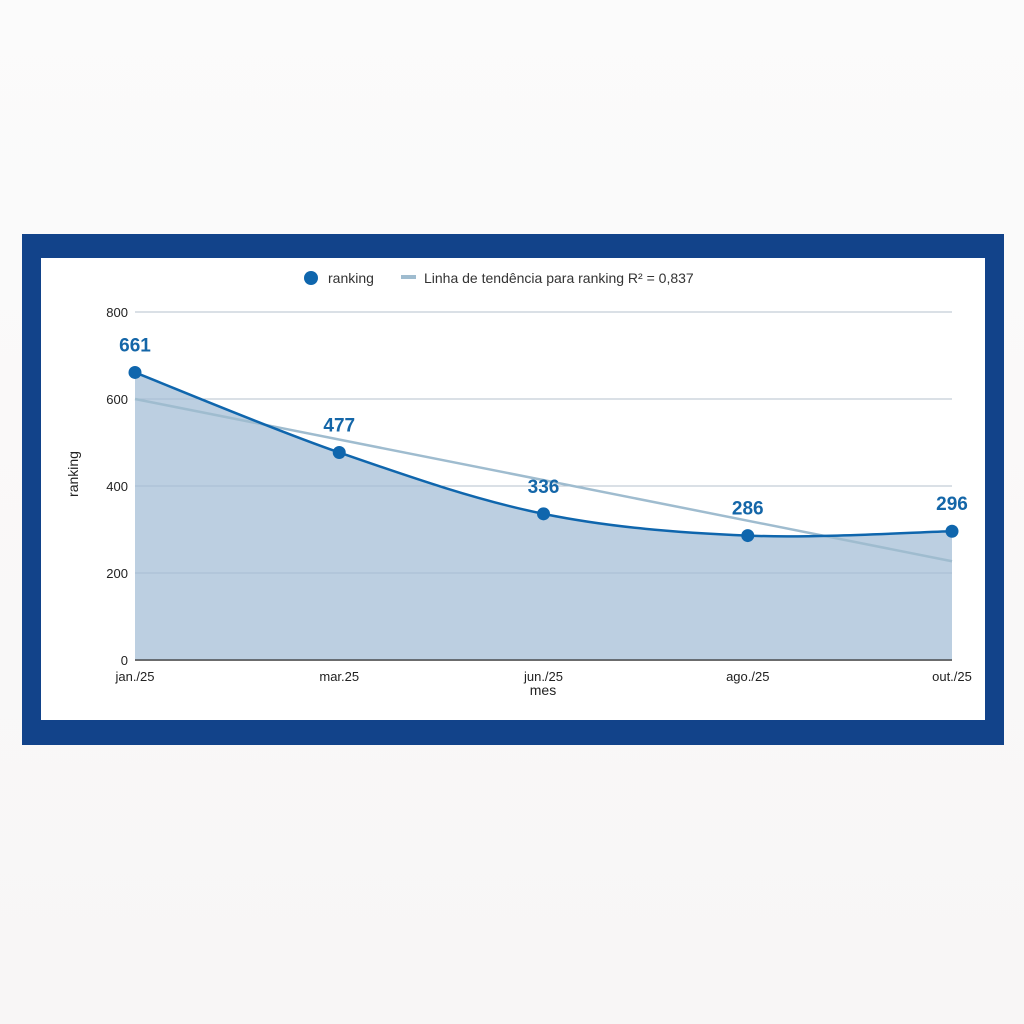 This screenshot has height=1024, width=1024. I want to click on x-axis-ticks: jan./25 mar.25 jun./25 ago./25 out./25, so click(542, 676).